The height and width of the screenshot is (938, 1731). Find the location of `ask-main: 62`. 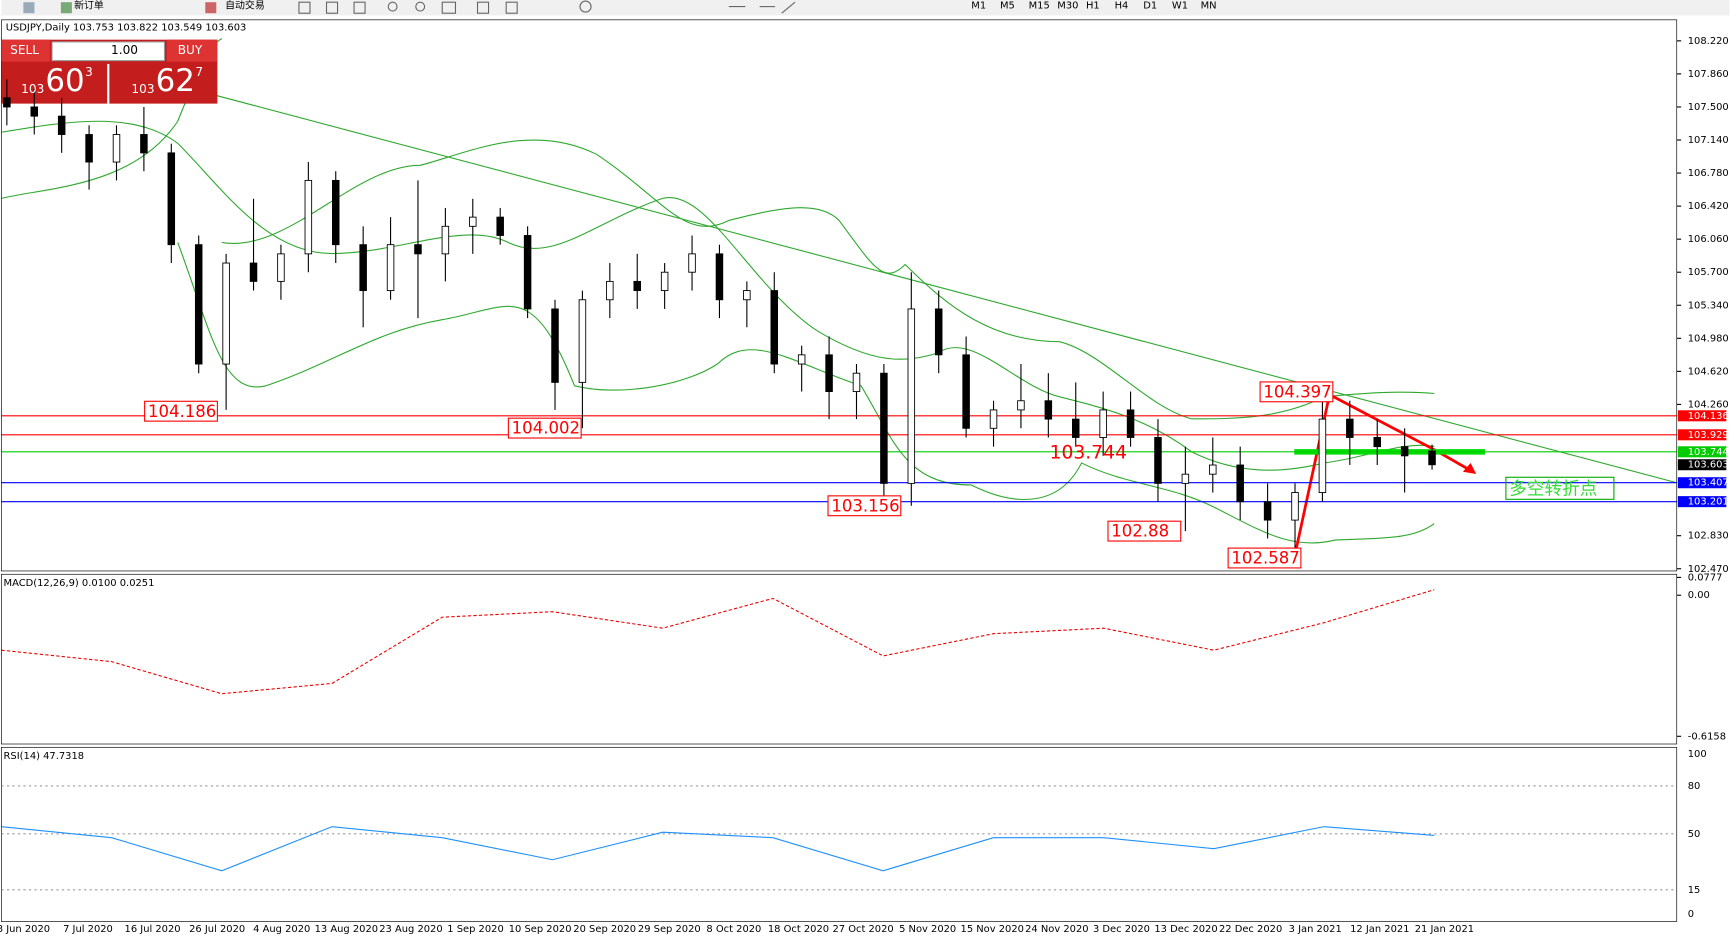

ask-main: 62 is located at coordinates (175, 81).